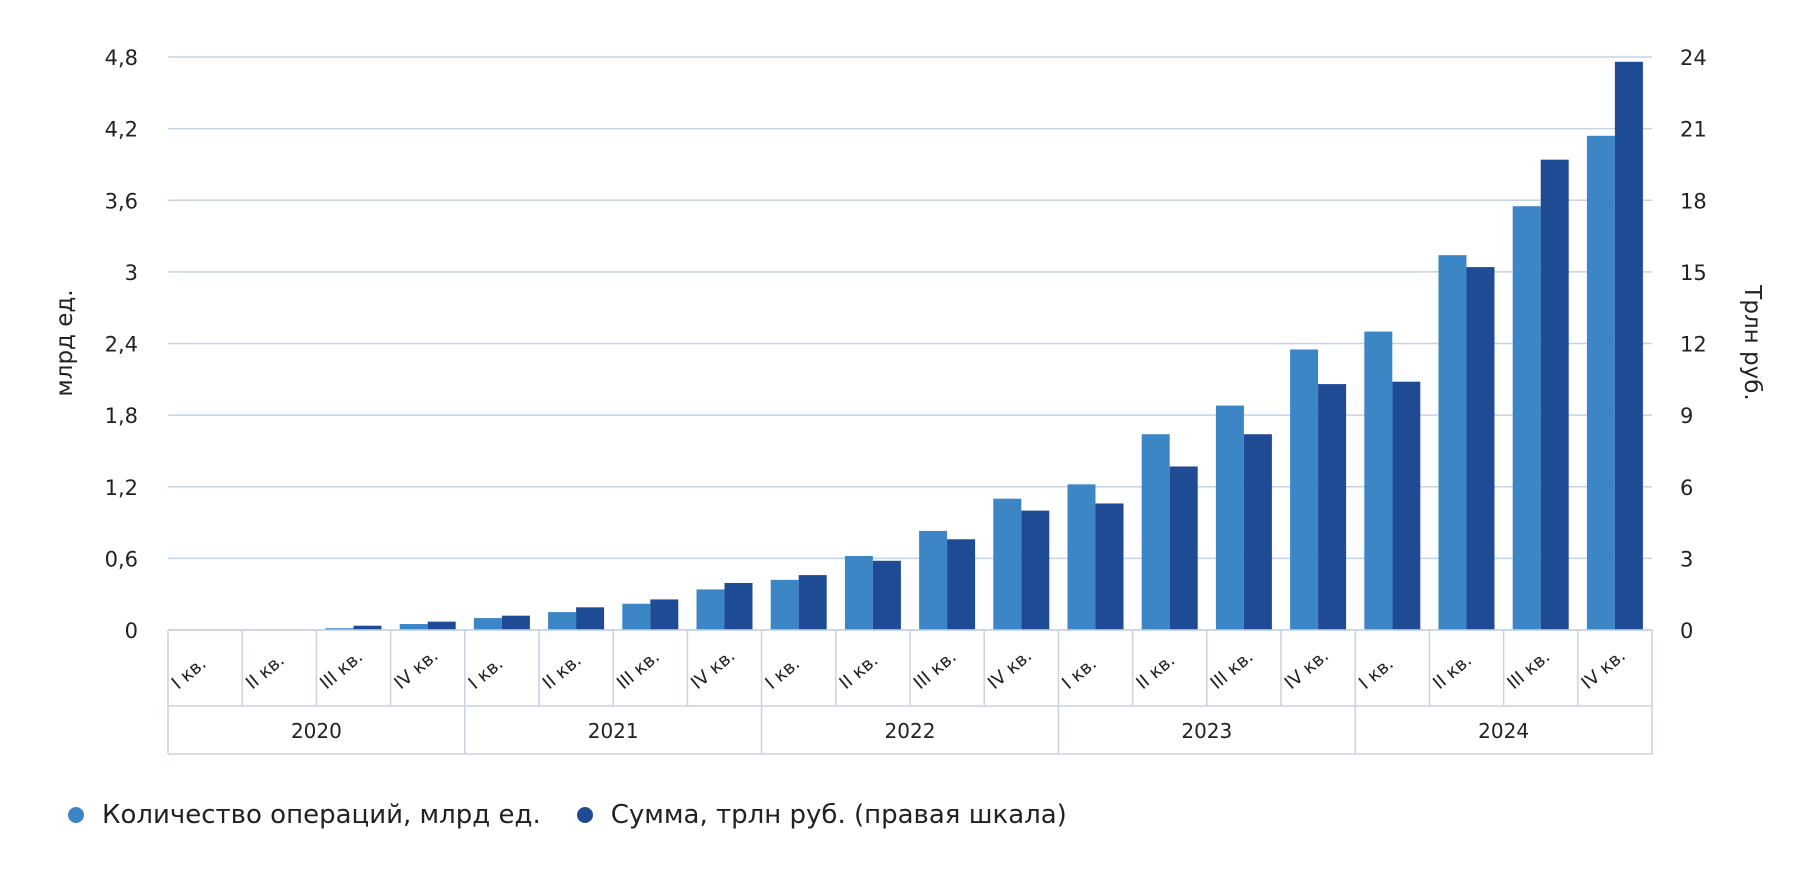  What do you see at coordinates (131, 273) in the screenshot?
I see `y-left-tick-label: 3` at bounding box center [131, 273].